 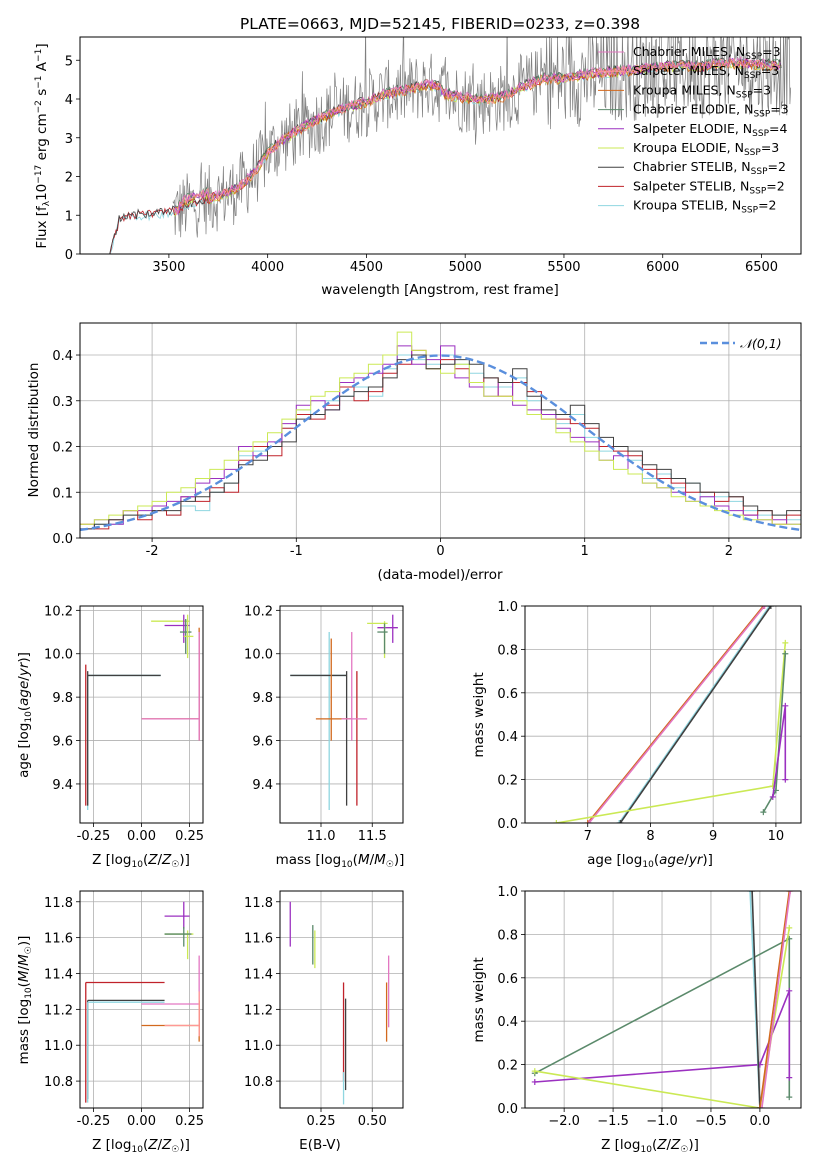 What do you see at coordinates (761, 343) in the screenshot?
I see `gauss-legend-label: 𝒩(0,1)` at bounding box center [761, 343].